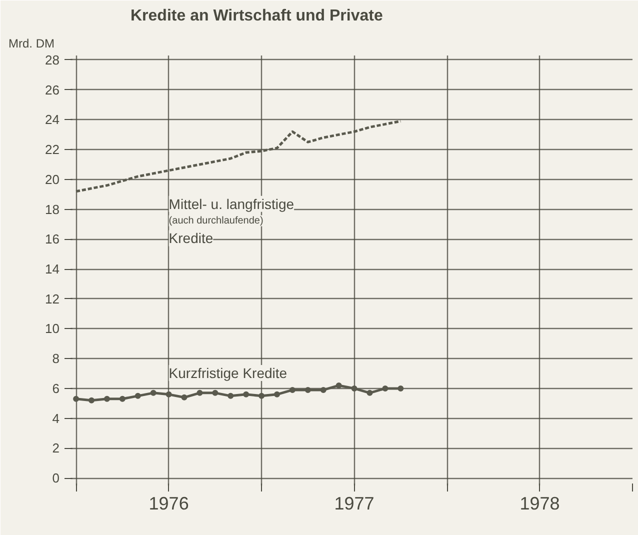 This screenshot has width=638, height=535. What do you see at coordinates (56, 478) in the screenshot?
I see `y-tick-label: 0` at bounding box center [56, 478].